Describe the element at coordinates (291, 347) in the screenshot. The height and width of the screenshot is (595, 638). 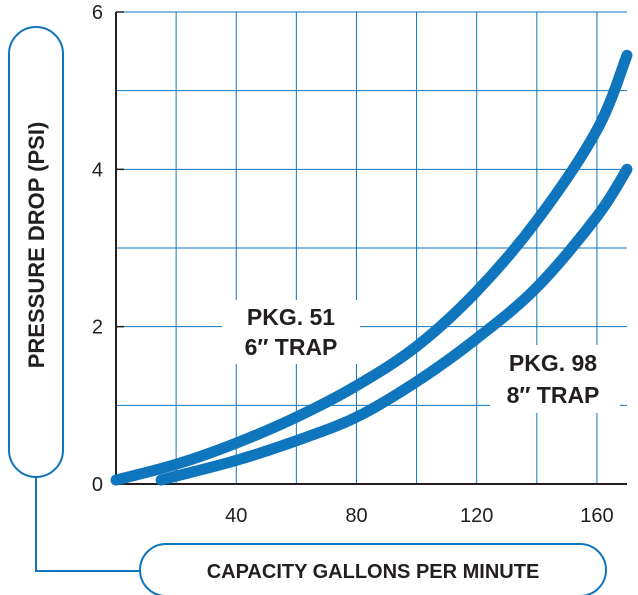
I see `series-label-pkg51-line2: 6″ TRAP` at that location.